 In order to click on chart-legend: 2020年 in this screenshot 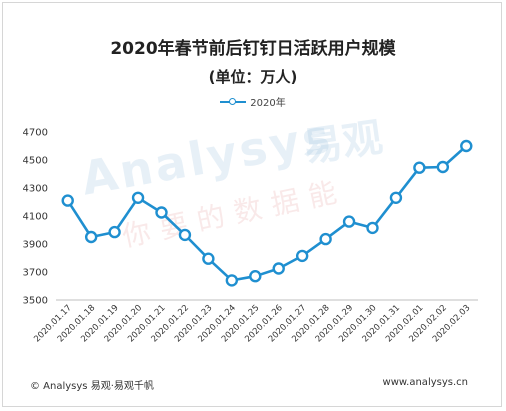, I will do `click(253, 101)`.